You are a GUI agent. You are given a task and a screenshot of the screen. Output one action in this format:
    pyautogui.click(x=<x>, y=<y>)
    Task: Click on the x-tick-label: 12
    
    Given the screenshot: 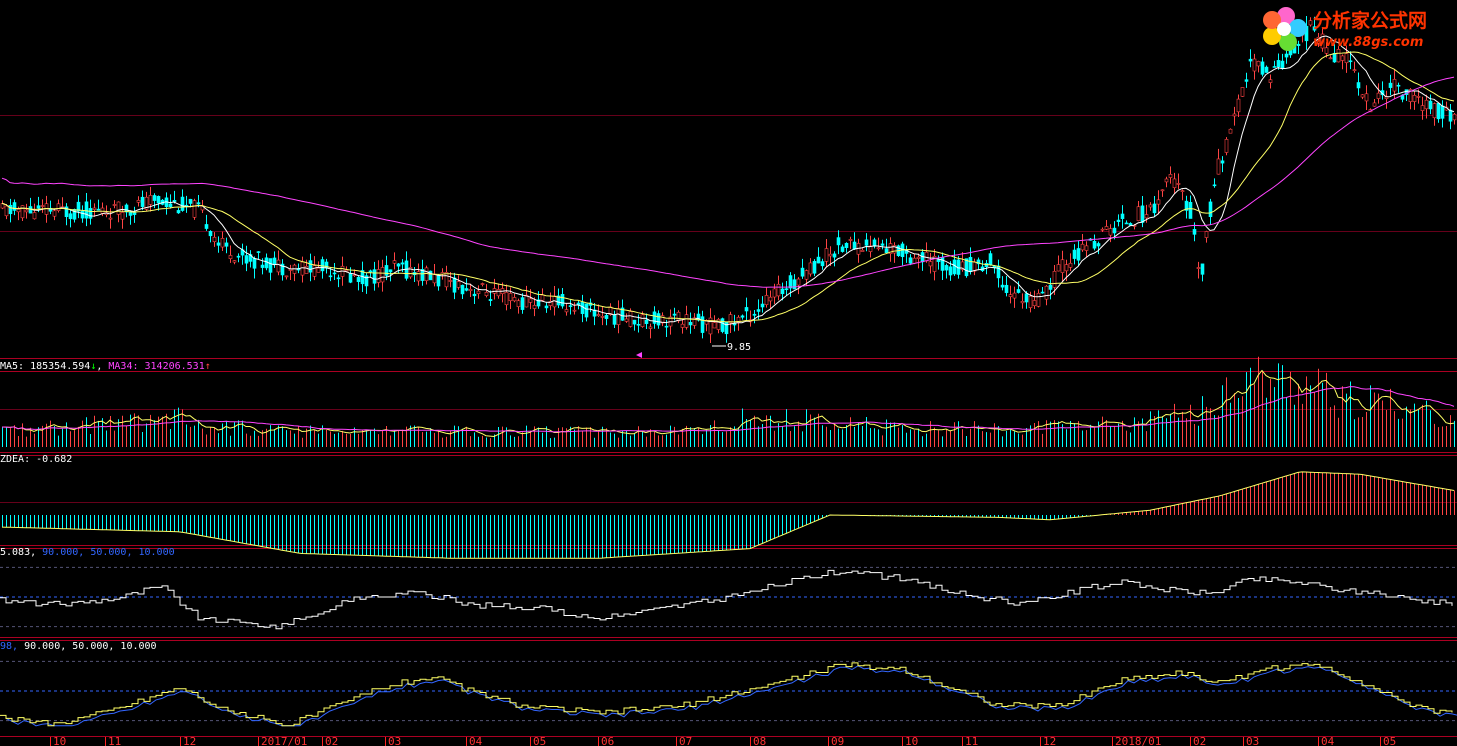 What is the action you would take?
    pyautogui.click(x=189, y=740)
    